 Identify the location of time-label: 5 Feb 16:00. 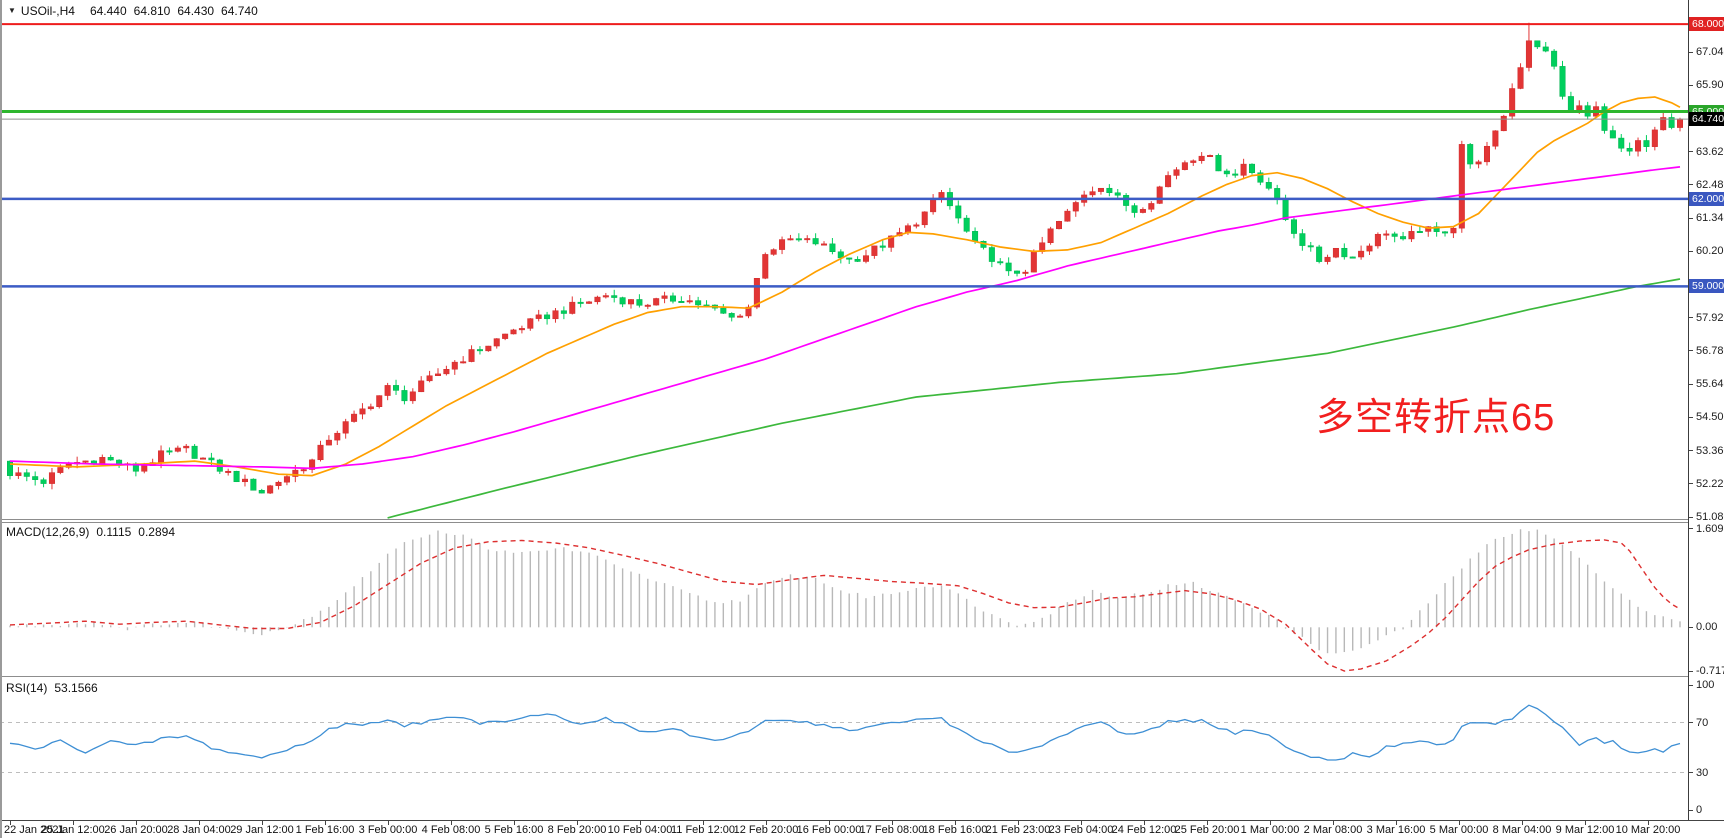
(514, 830).